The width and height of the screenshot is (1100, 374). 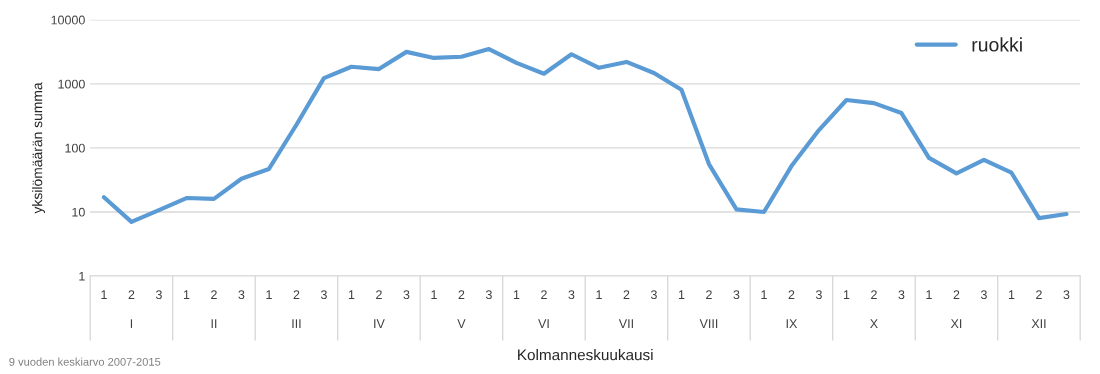 What do you see at coordinates (296, 323) in the screenshot?
I see `text: III` at bounding box center [296, 323].